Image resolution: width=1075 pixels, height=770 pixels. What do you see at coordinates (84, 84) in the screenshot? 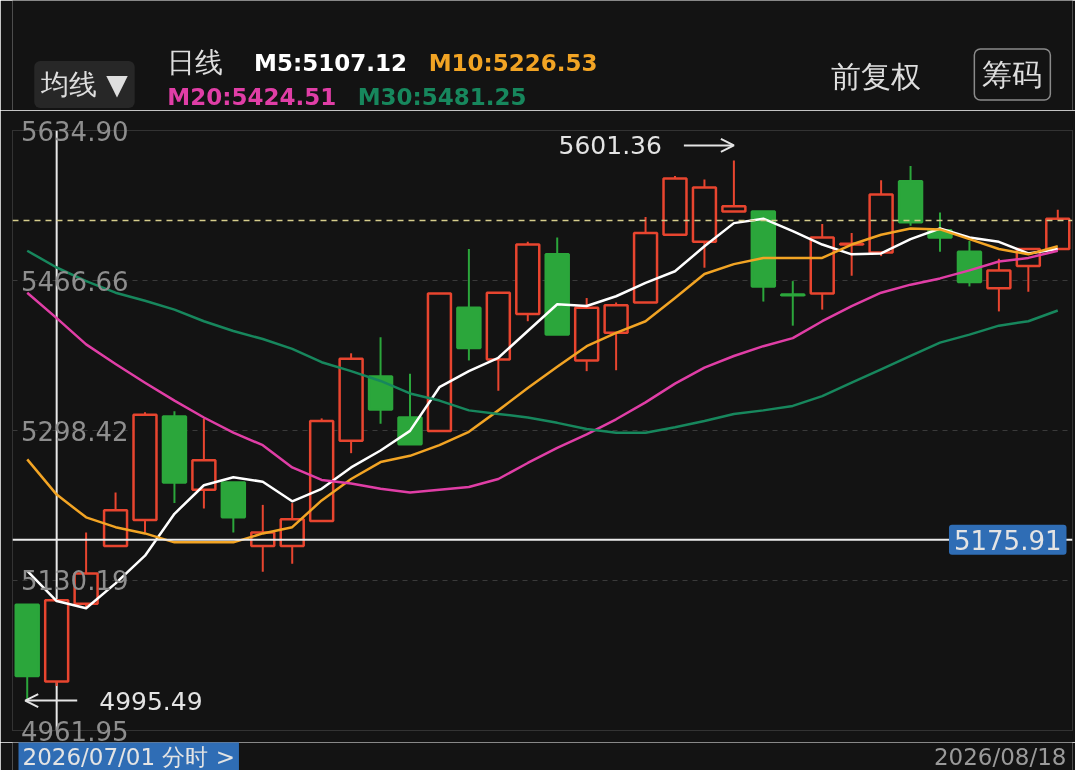
I see `text: 均线 ▼` at bounding box center [84, 84].